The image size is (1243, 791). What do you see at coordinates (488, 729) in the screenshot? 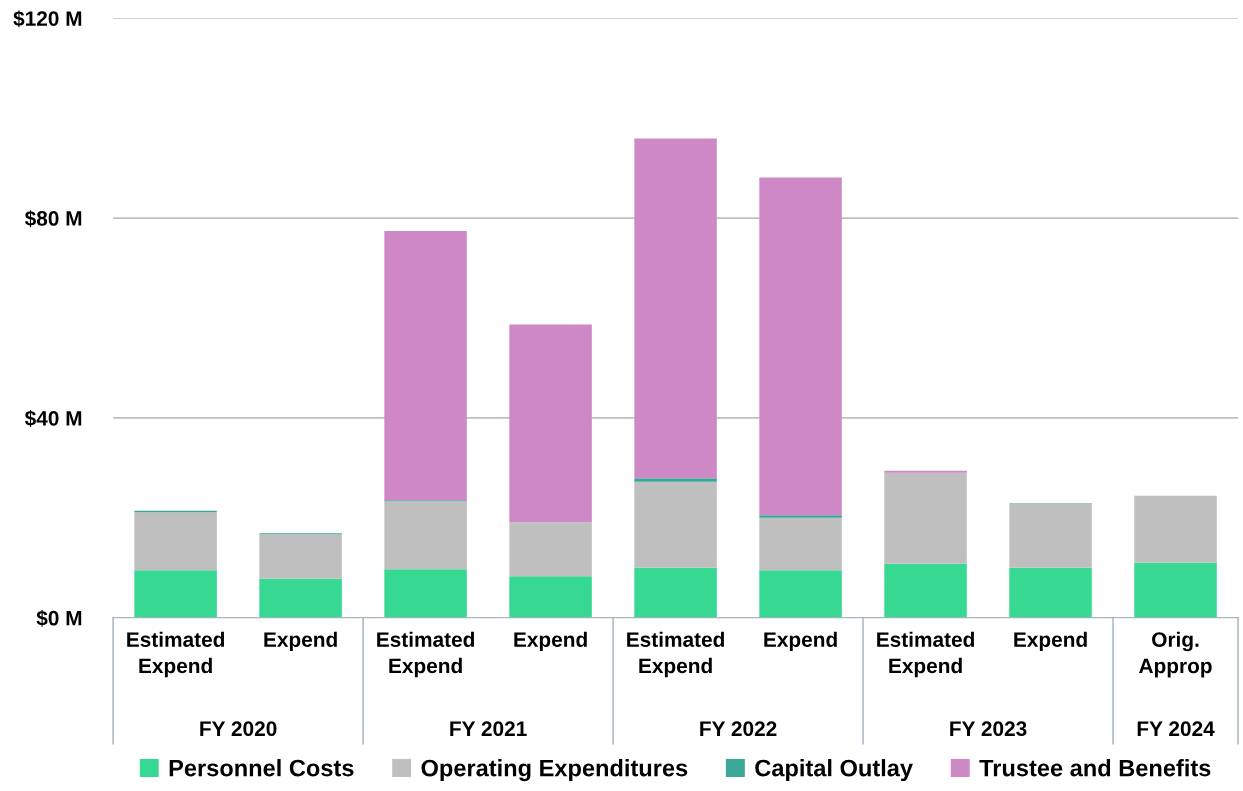
I see `text: FY 2021` at bounding box center [488, 729].